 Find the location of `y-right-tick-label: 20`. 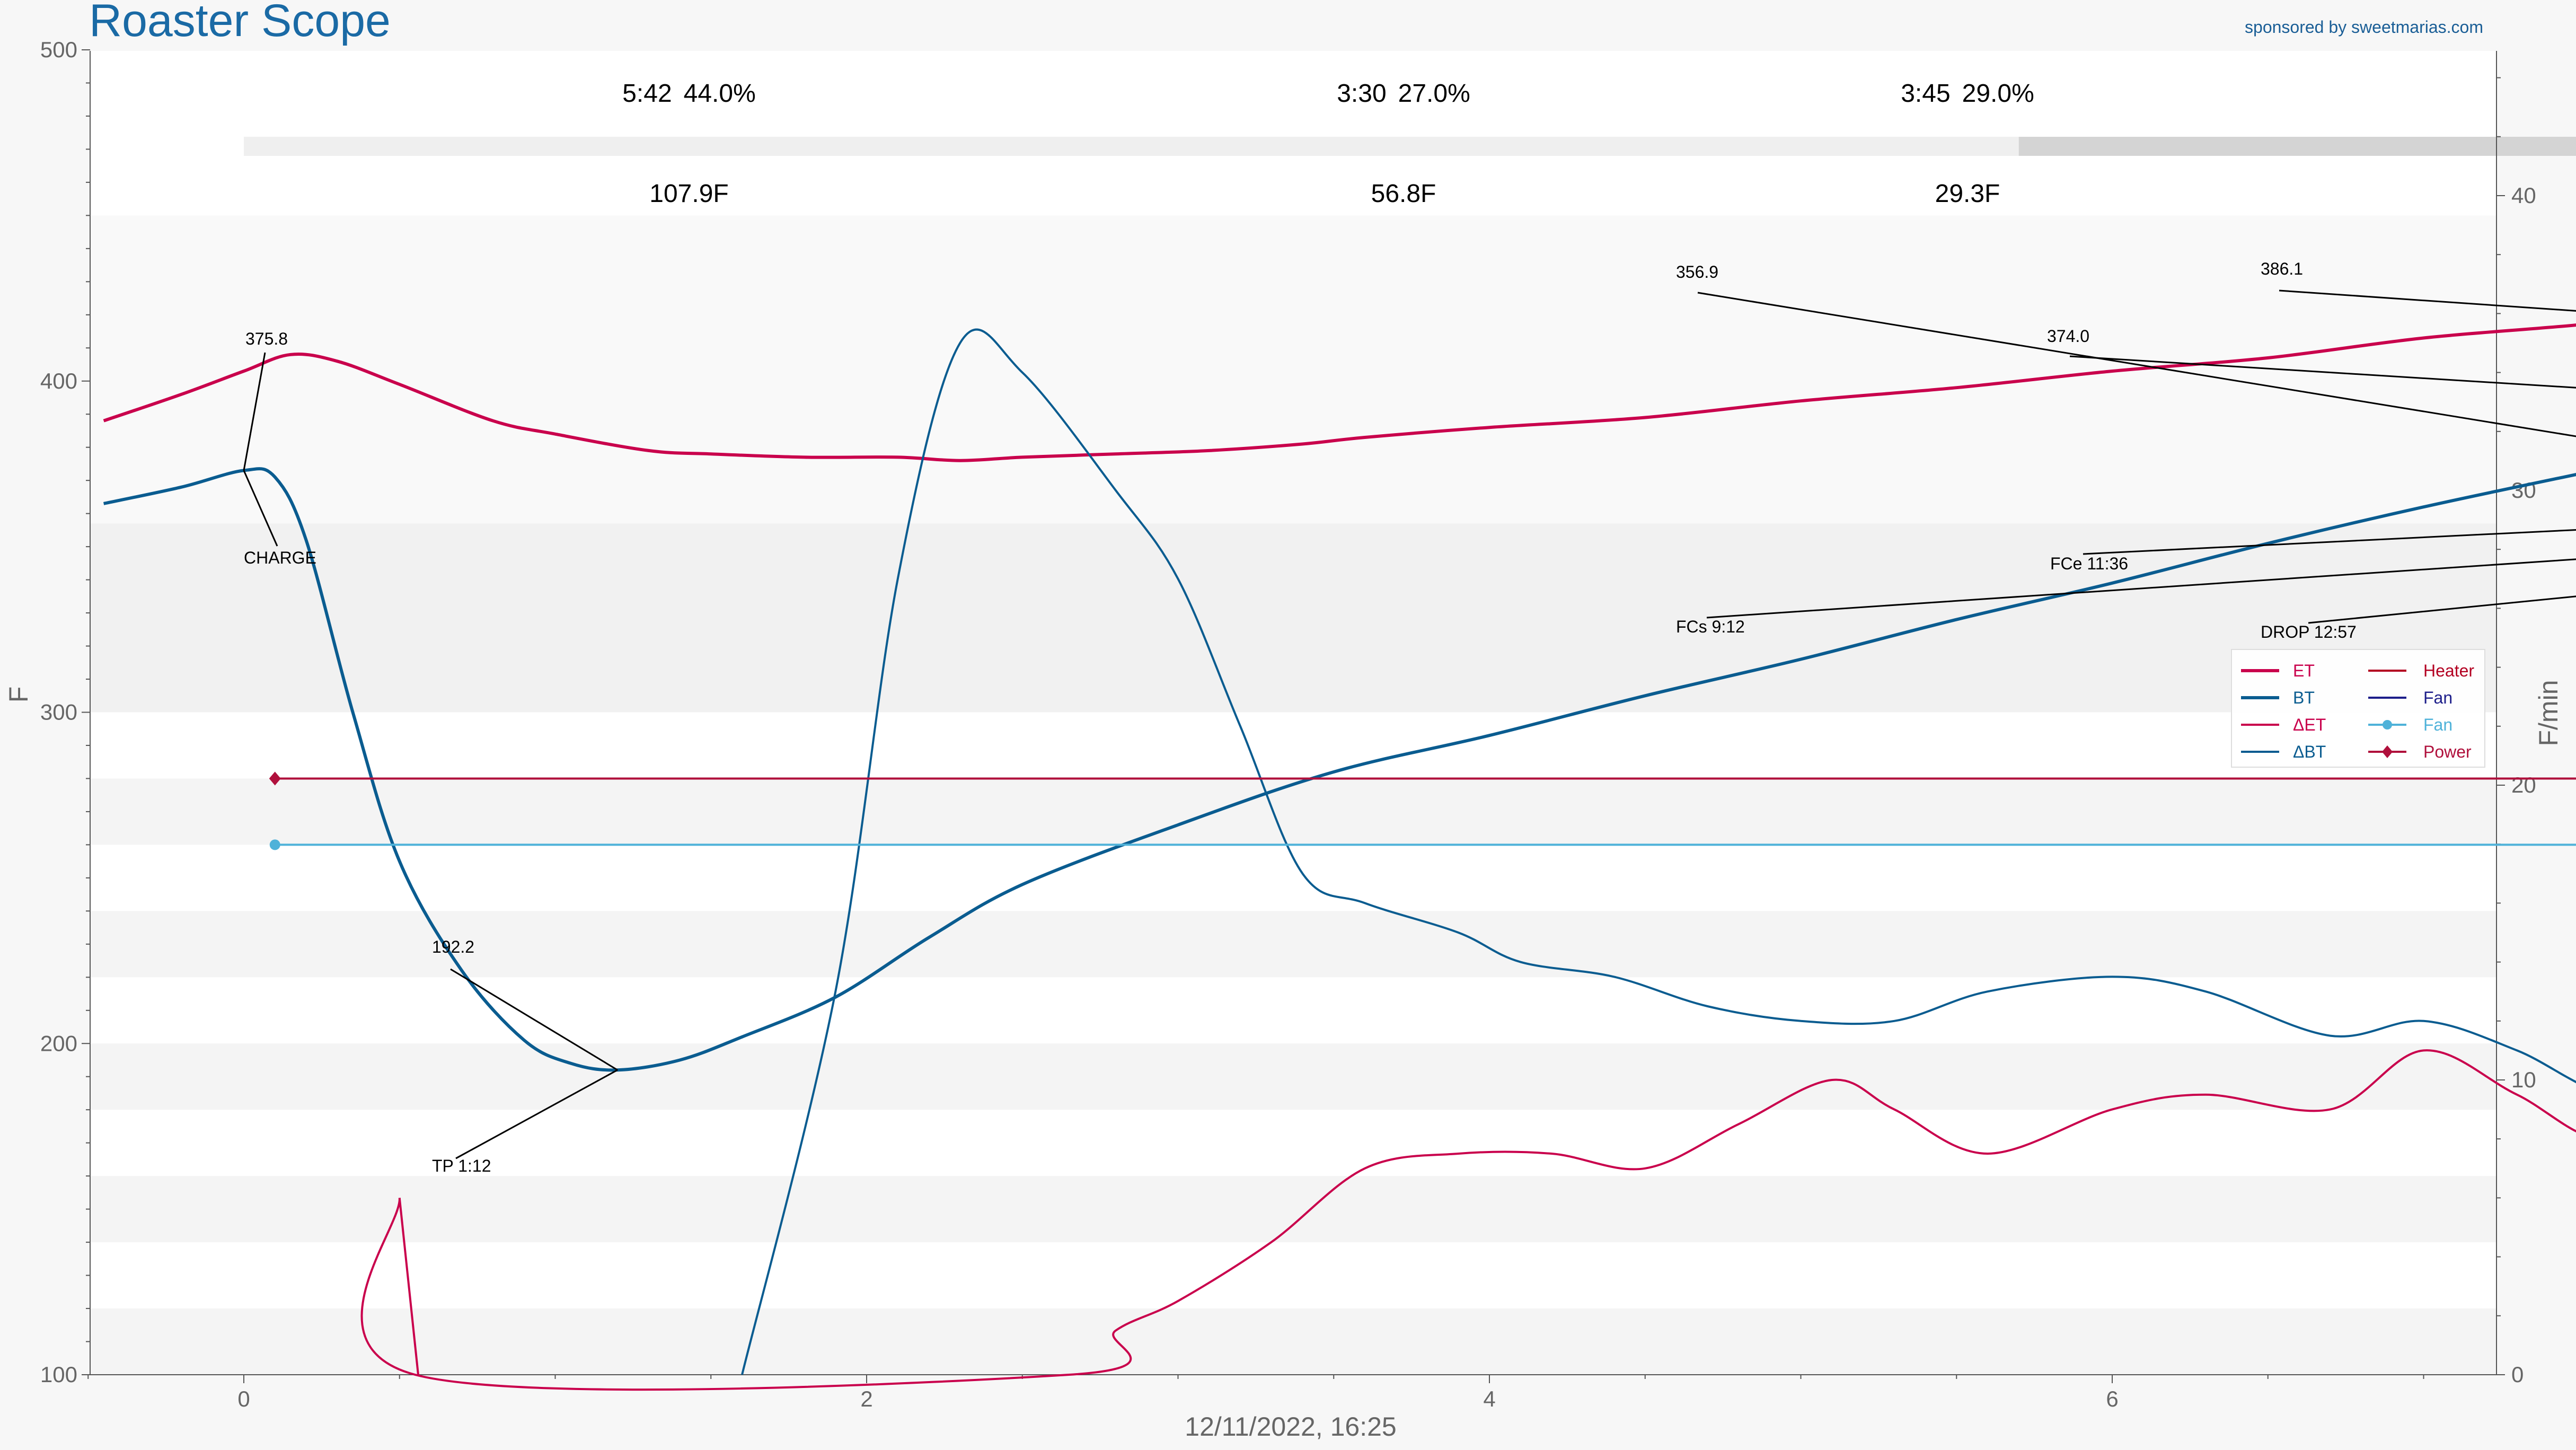

y-right-tick-label: 20 is located at coordinates (2523, 784).